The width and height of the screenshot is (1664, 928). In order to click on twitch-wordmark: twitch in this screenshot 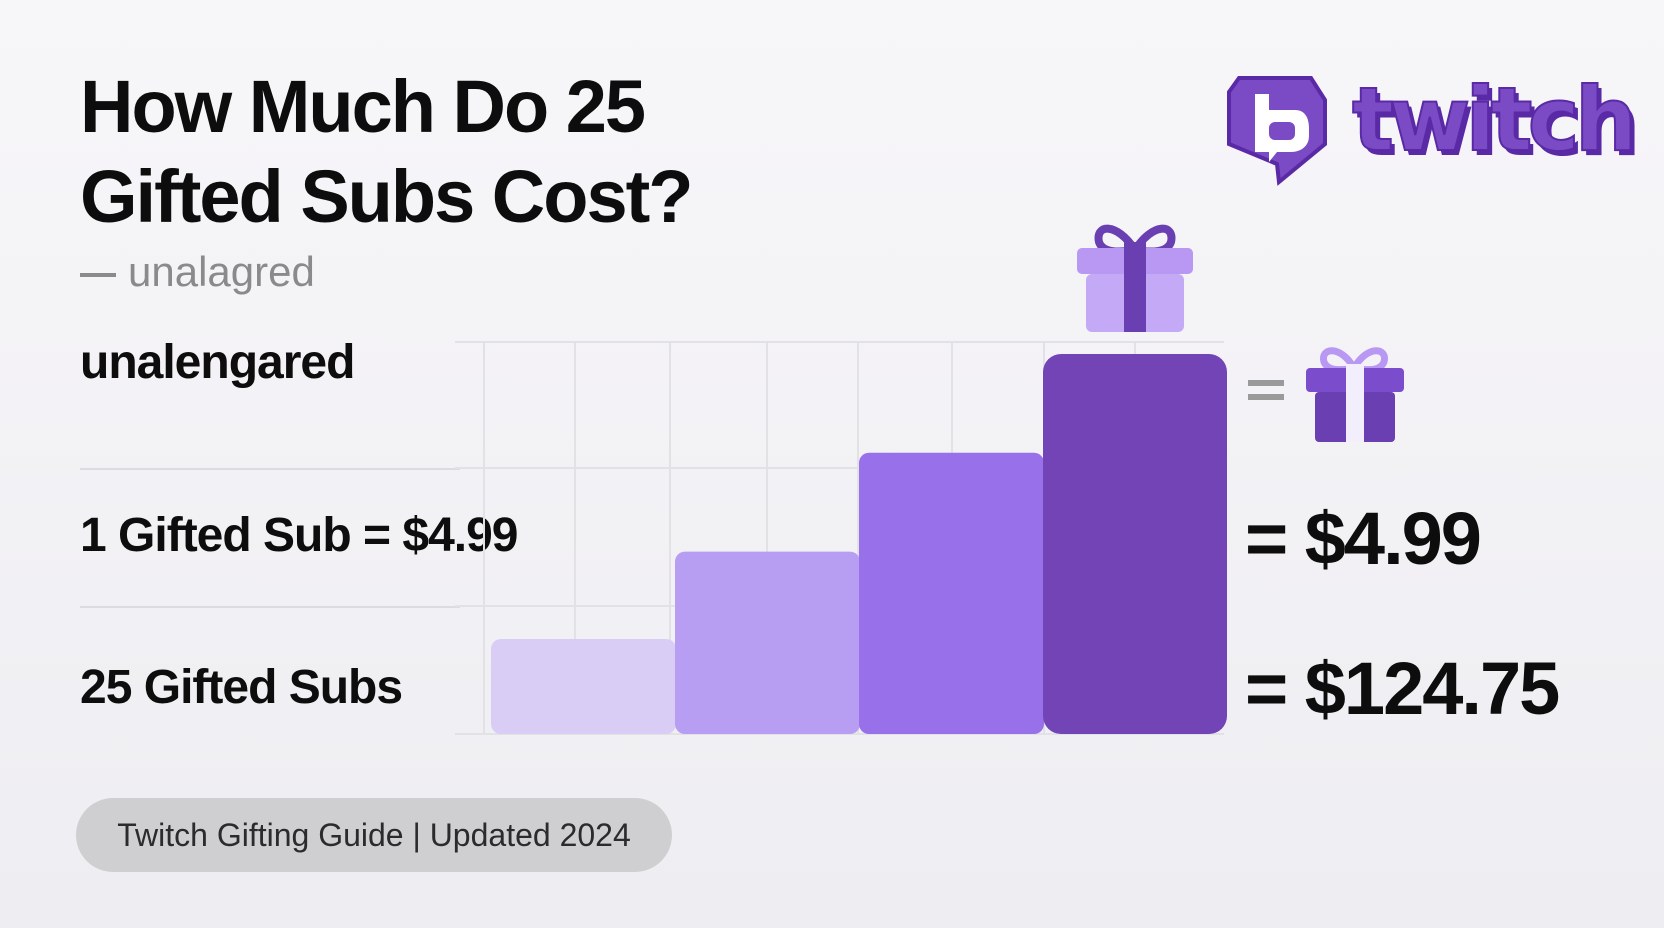, I will do `click(1494, 119)`.